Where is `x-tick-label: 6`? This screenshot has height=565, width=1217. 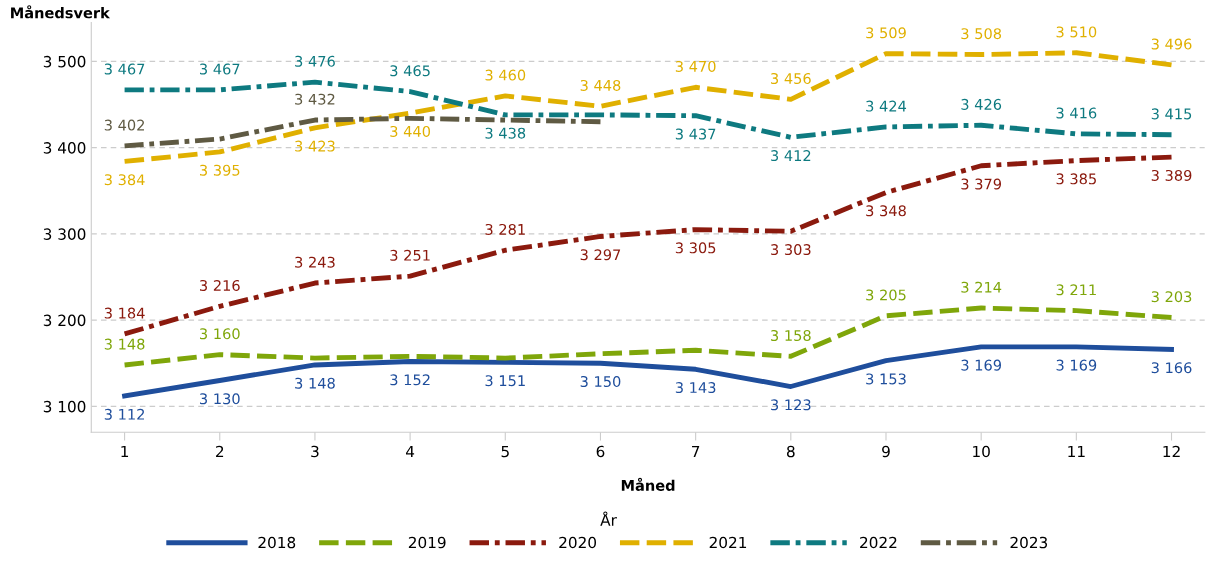
x-tick-label: 6 is located at coordinates (600, 451).